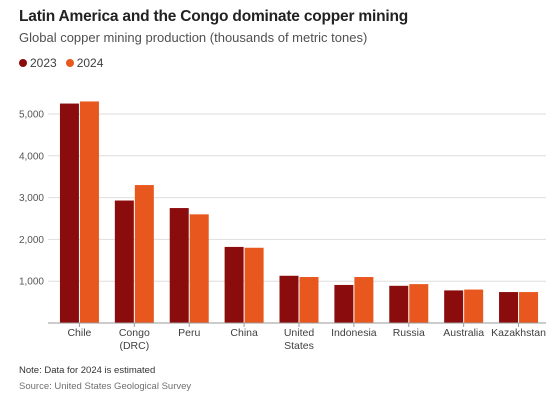  Describe the element at coordinates (43, 63) in the screenshot. I see `legend-label-2023: 2023` at that location.